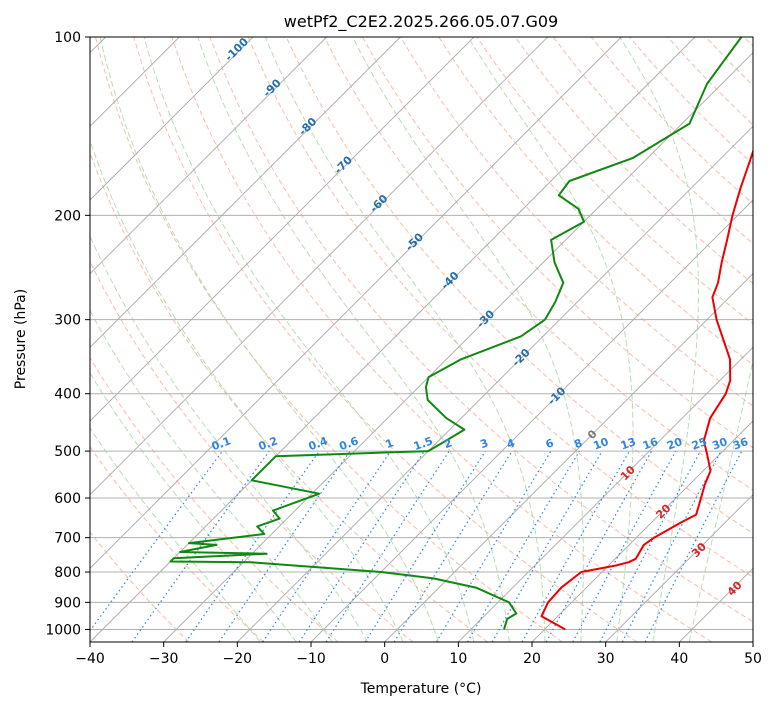  I want to click on y-tick-label: 900, so click(67, 603).